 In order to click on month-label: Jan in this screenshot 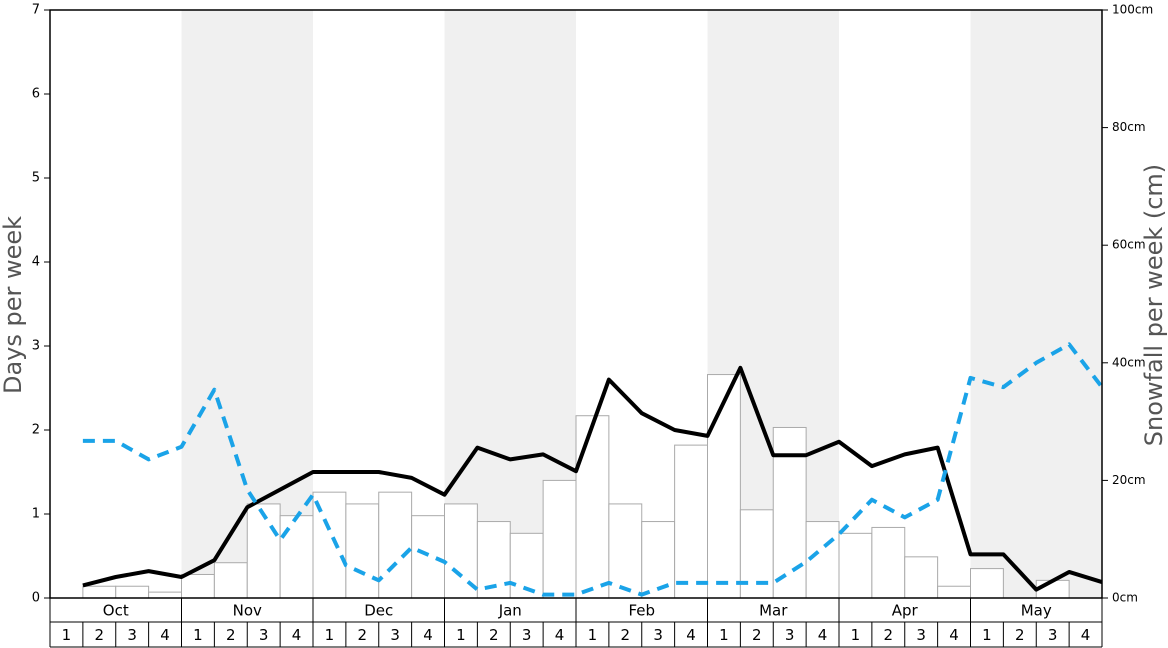, I will do `click(510, 611)`.